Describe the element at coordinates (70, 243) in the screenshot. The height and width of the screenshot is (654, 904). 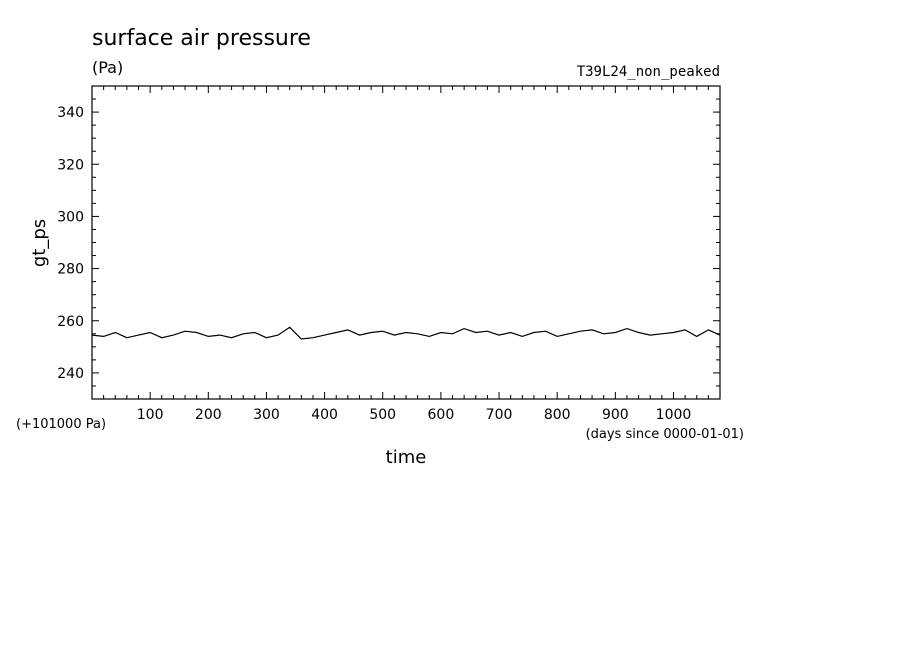
I see `y-axis-tick-labels: 240 260 280 300 320 340` at that location.